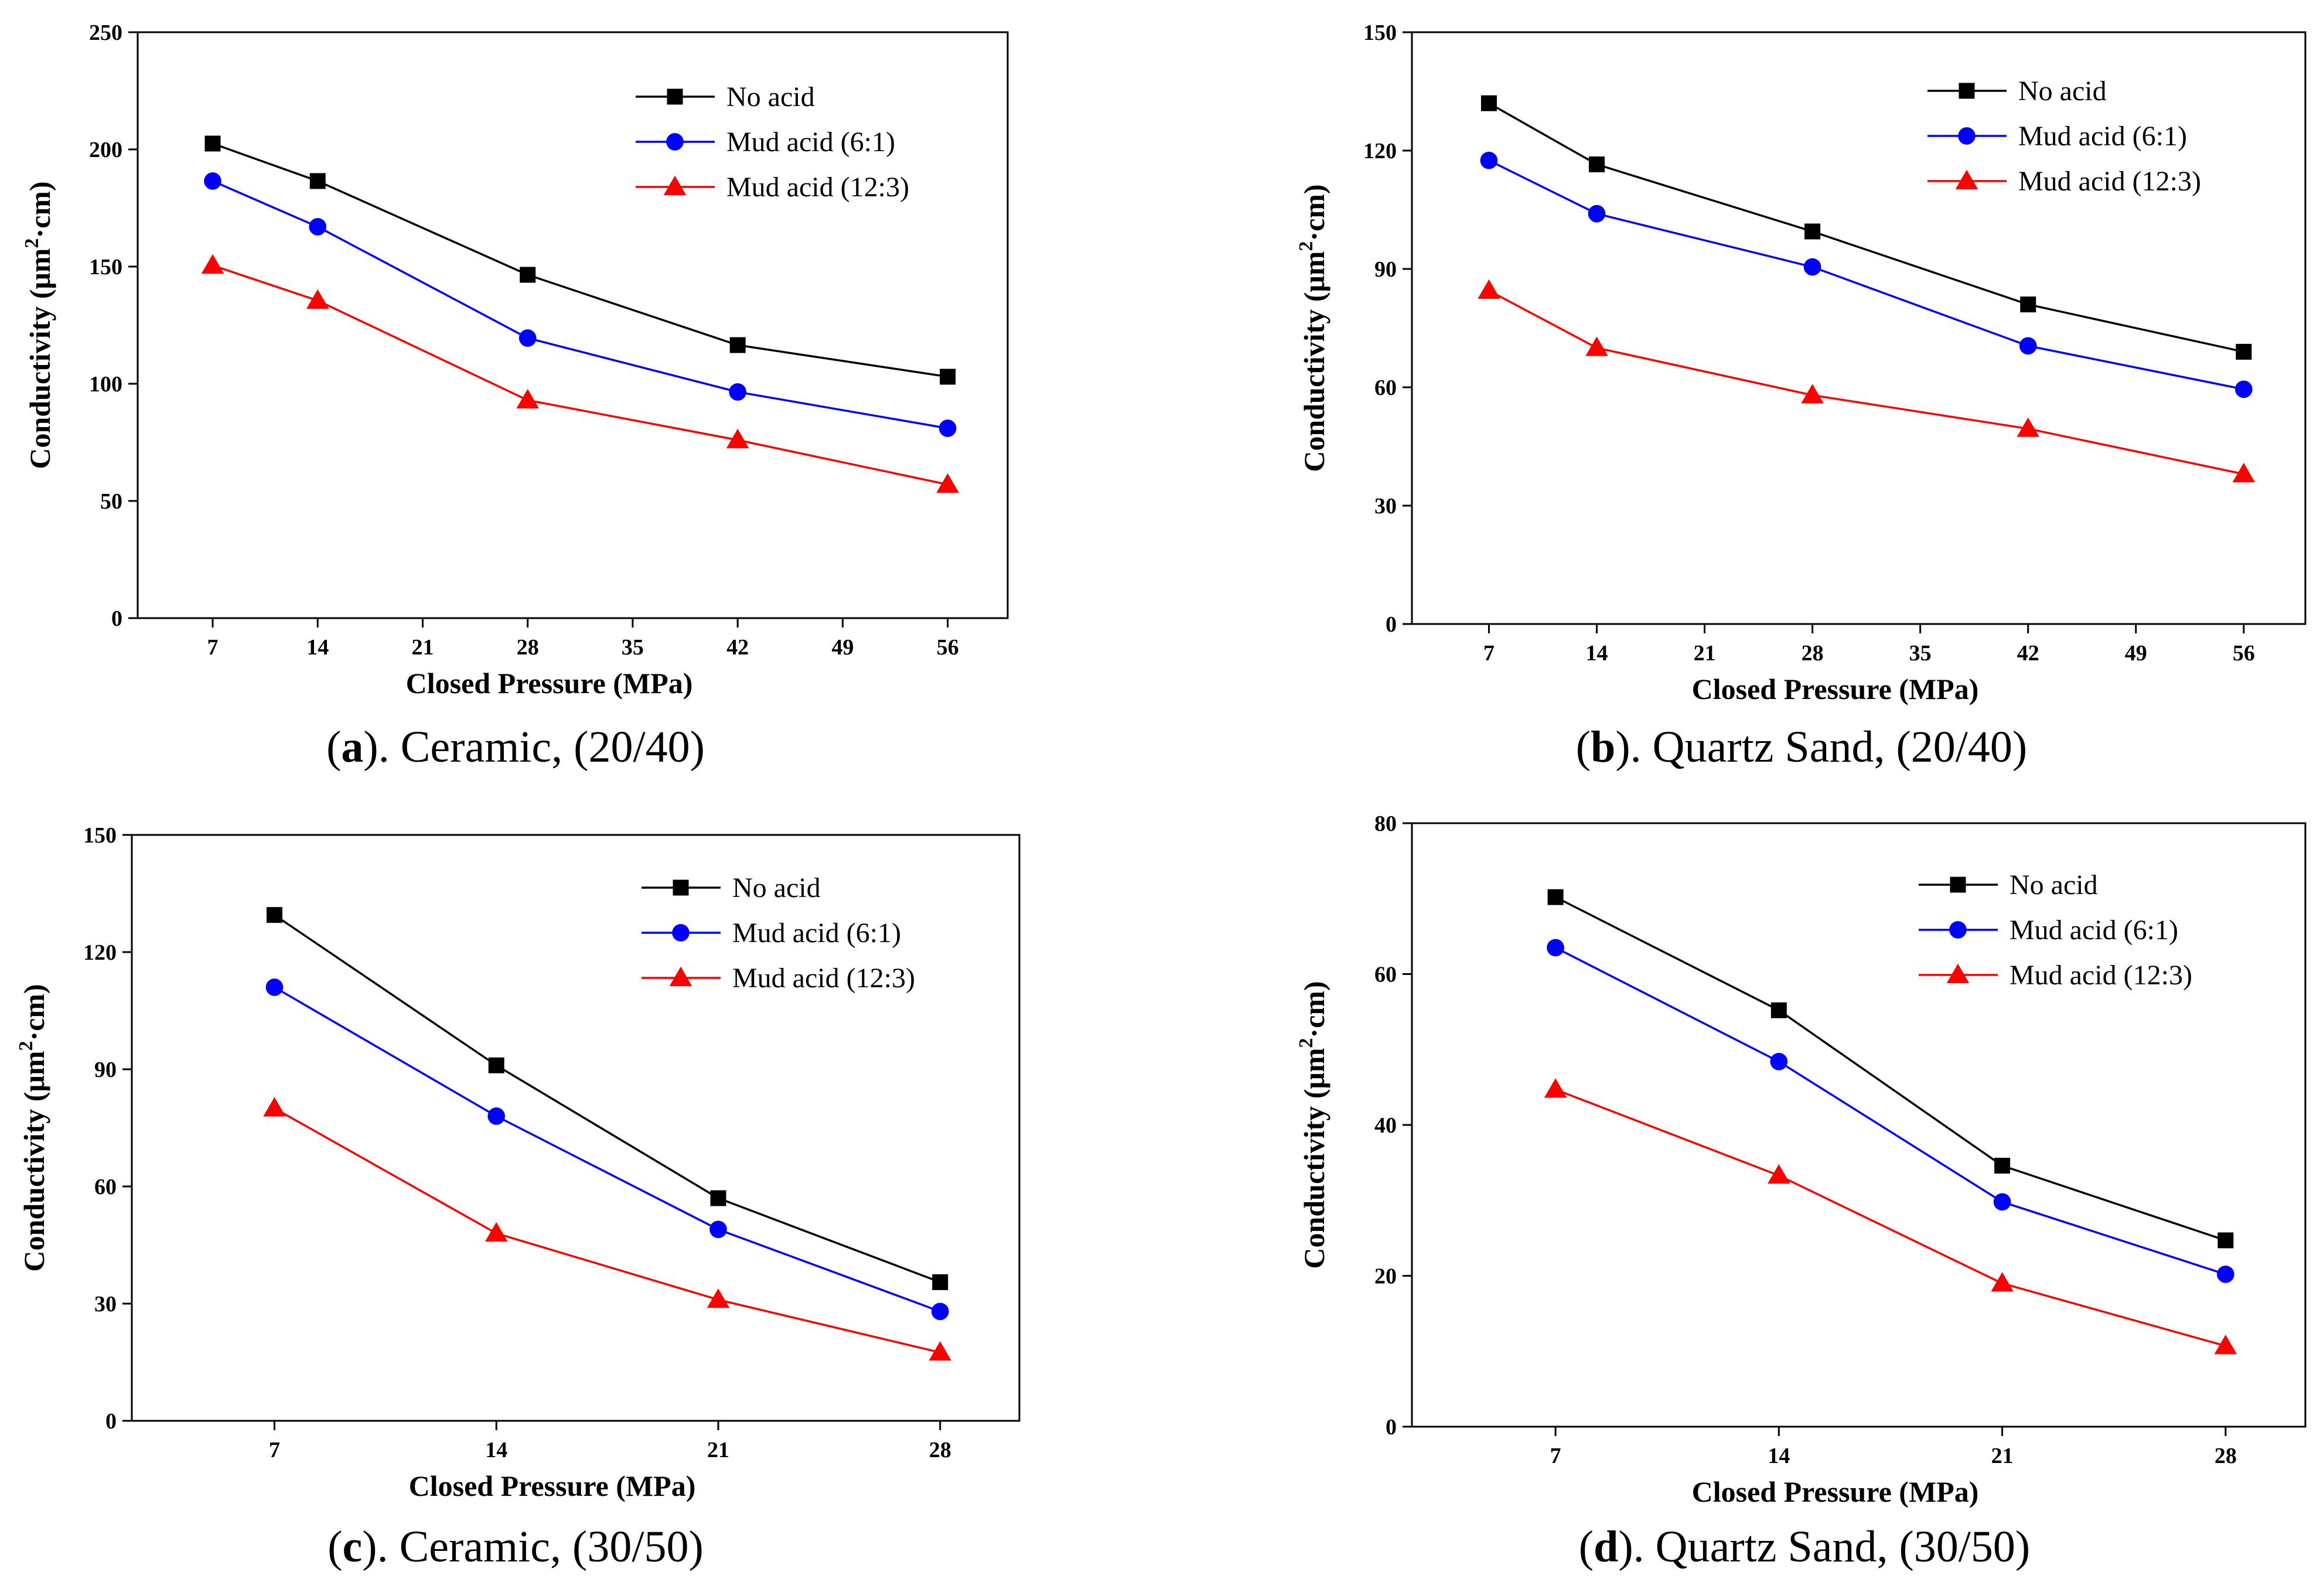 The width and height of the screenshot is (2320, 1596). I want to click on chart1-xtick-label-0: 7, so click(1489, 653).